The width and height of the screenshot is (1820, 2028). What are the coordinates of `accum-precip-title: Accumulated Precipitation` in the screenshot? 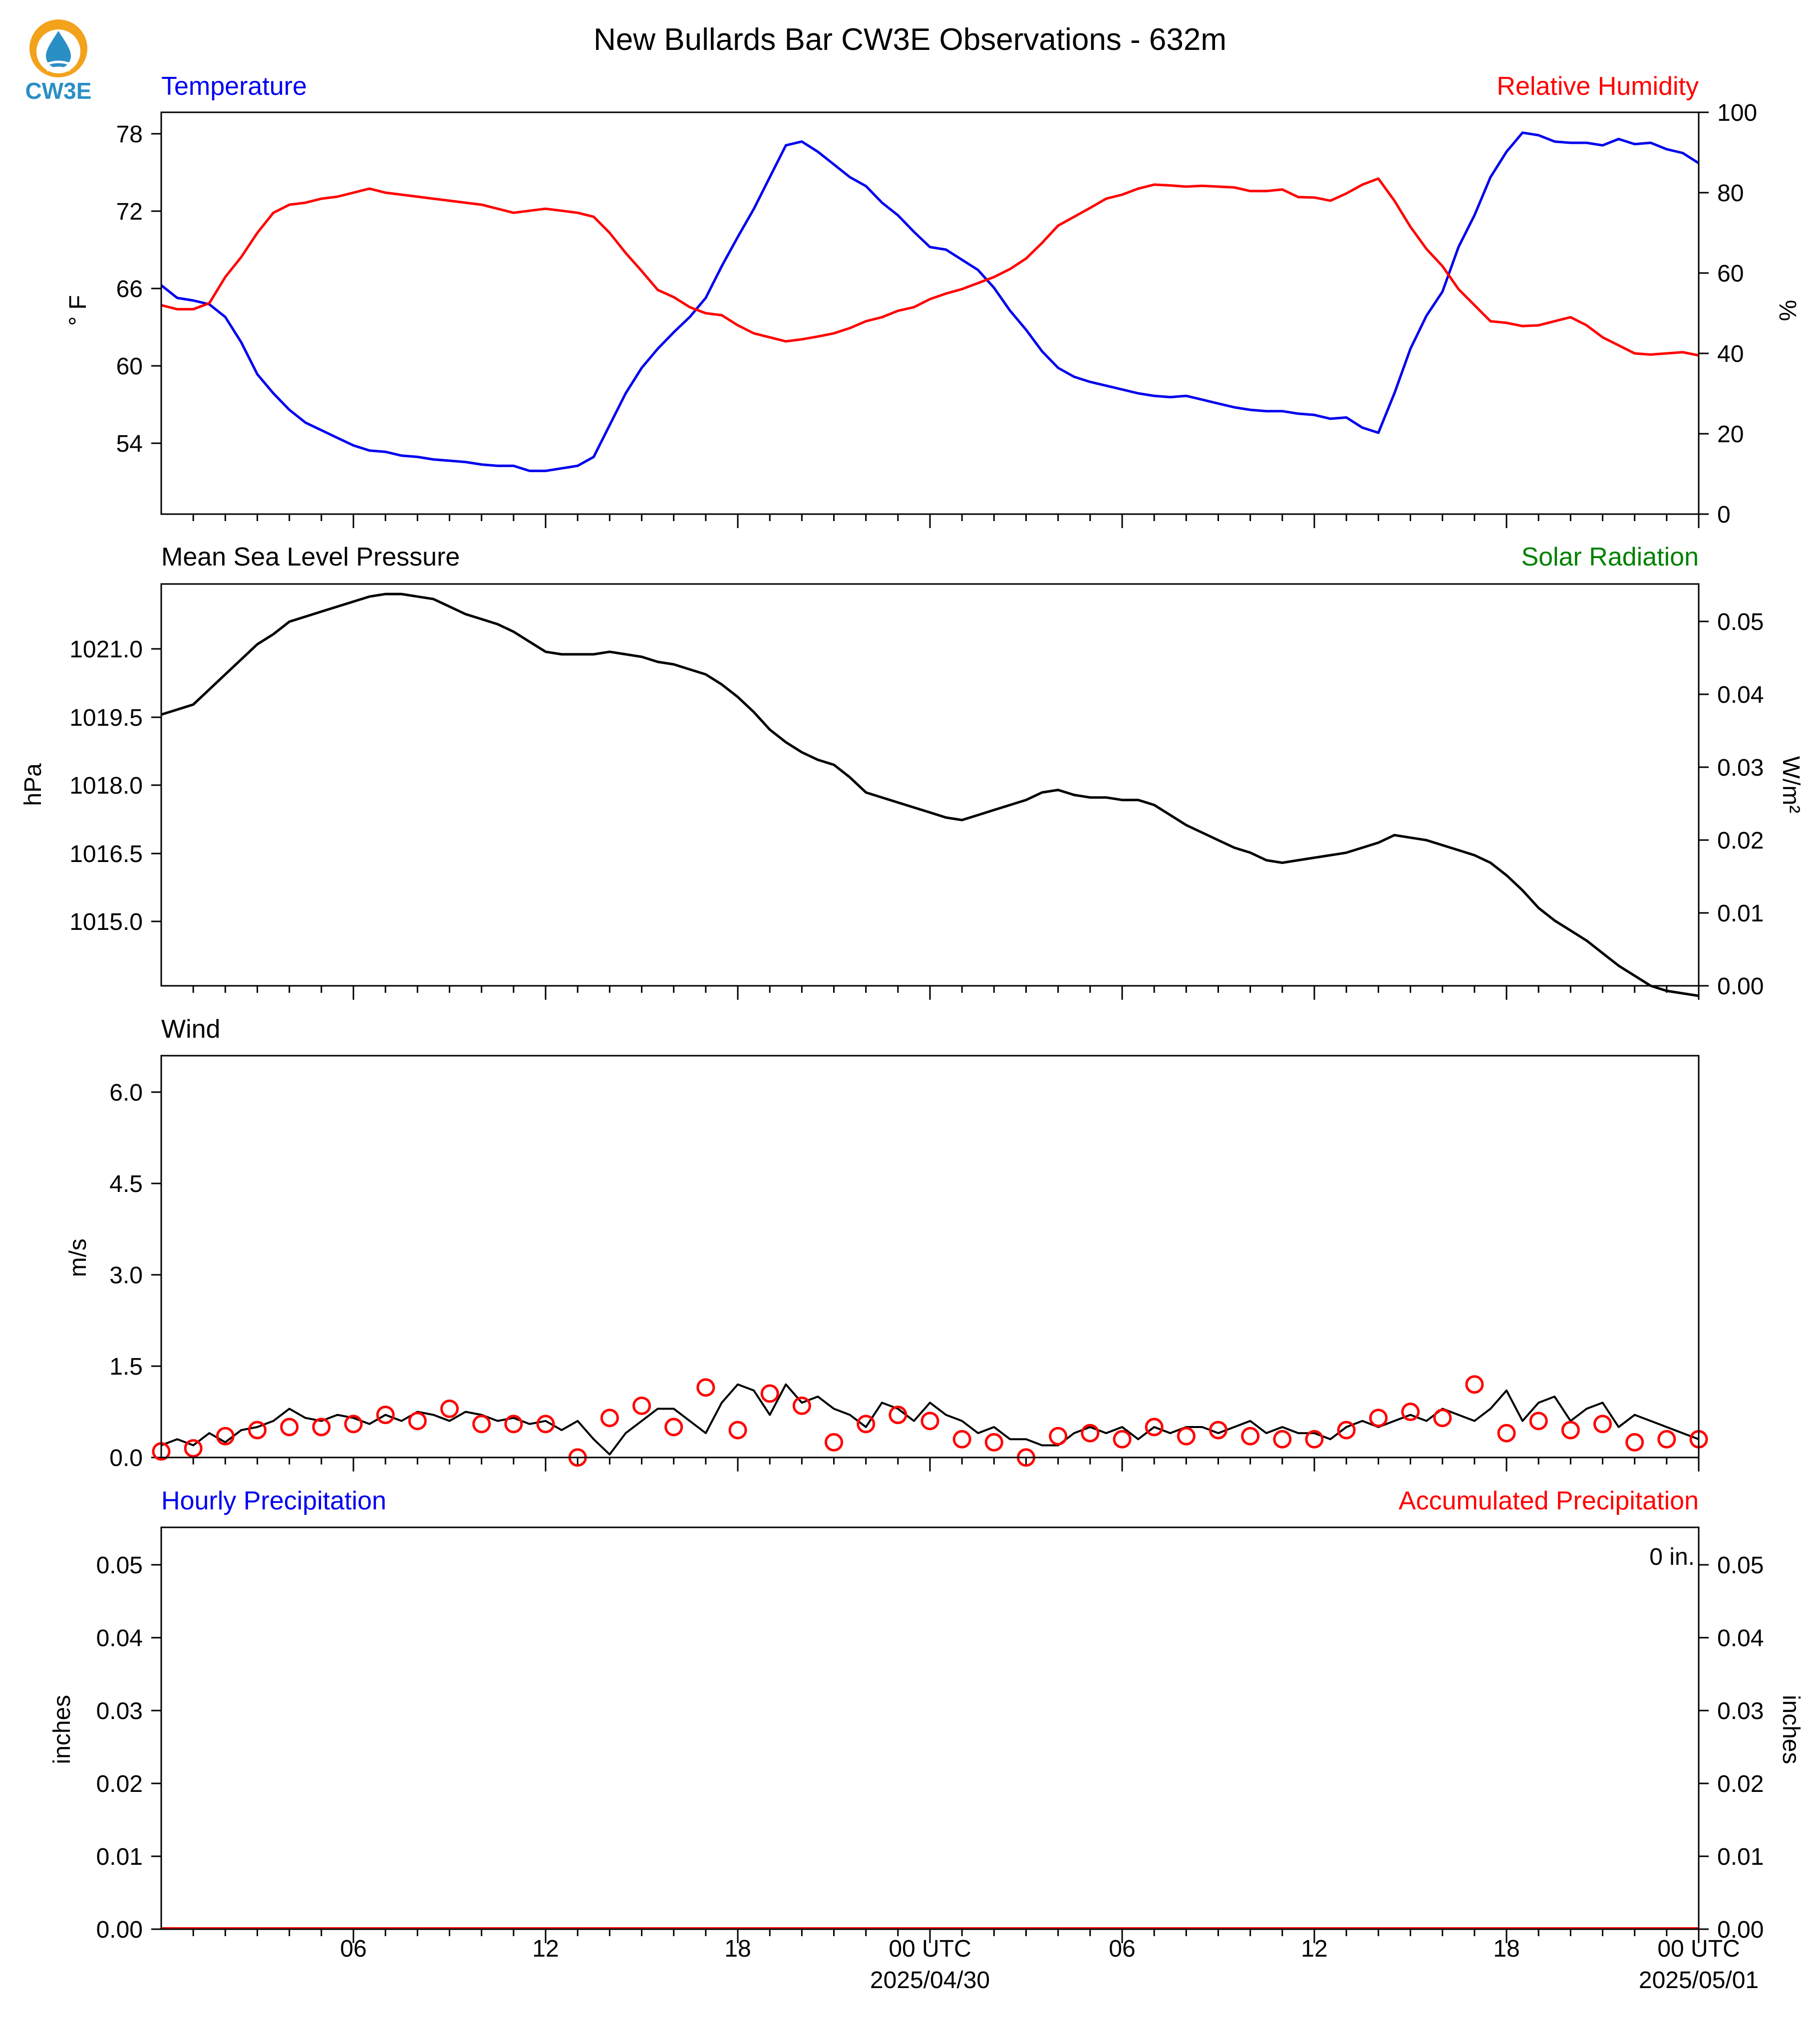 It's located at (1549, 1500).